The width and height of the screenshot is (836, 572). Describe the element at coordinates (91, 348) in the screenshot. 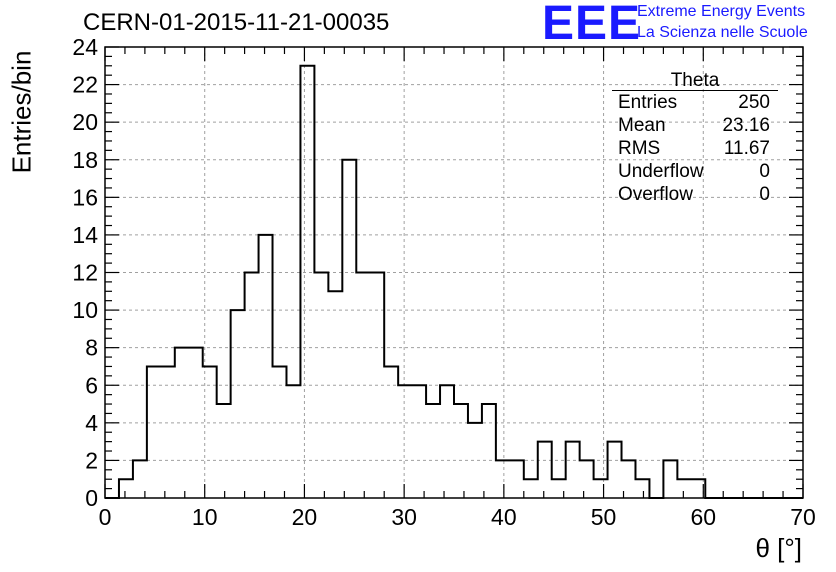

I see `y-tick-label: 8` at that location.